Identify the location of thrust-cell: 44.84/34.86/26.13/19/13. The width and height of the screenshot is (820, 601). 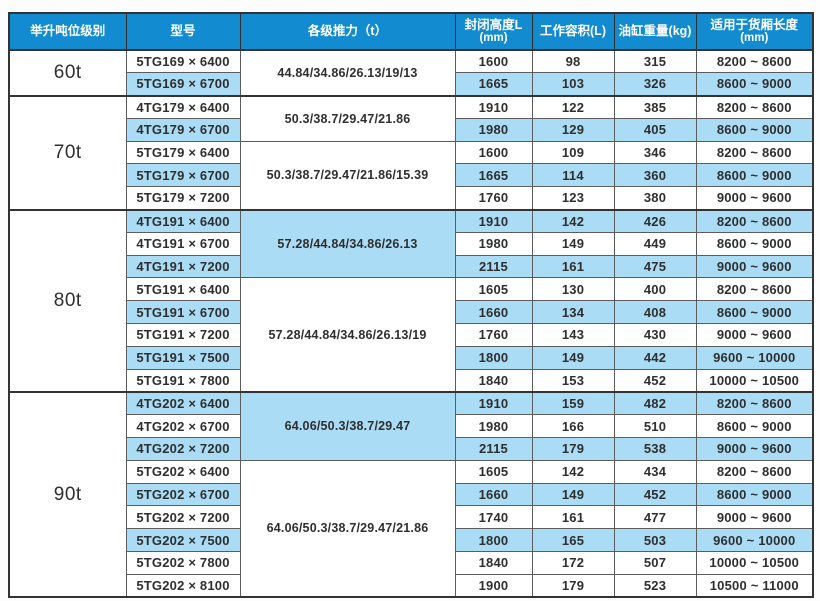
(347, 73).